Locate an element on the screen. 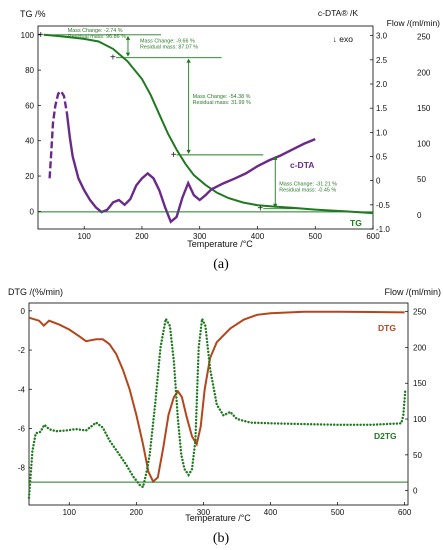  panel-b-x-axis-label: Temperature /°C is located at coordinates (218, 518).